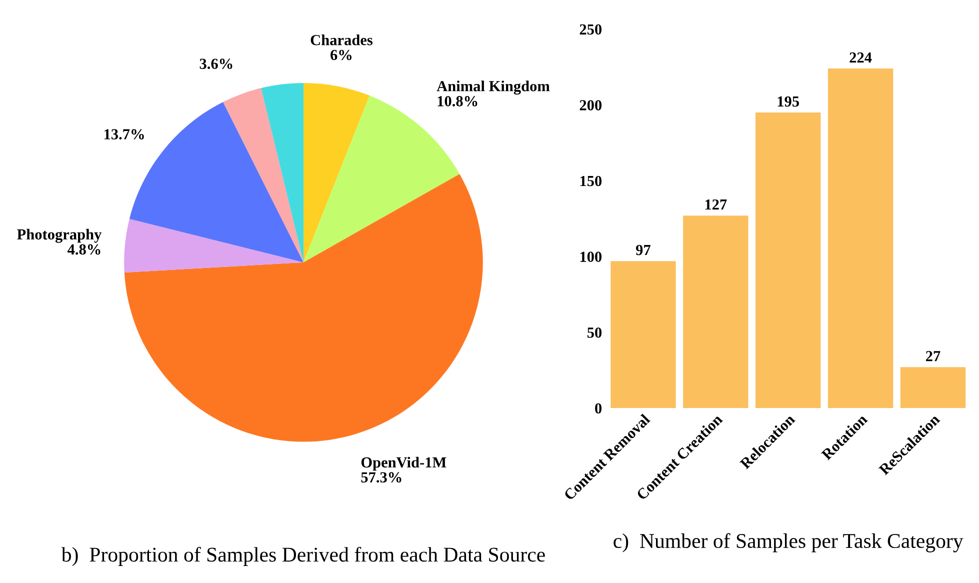  I want to click on data-label: 6%, so click(341, 55).